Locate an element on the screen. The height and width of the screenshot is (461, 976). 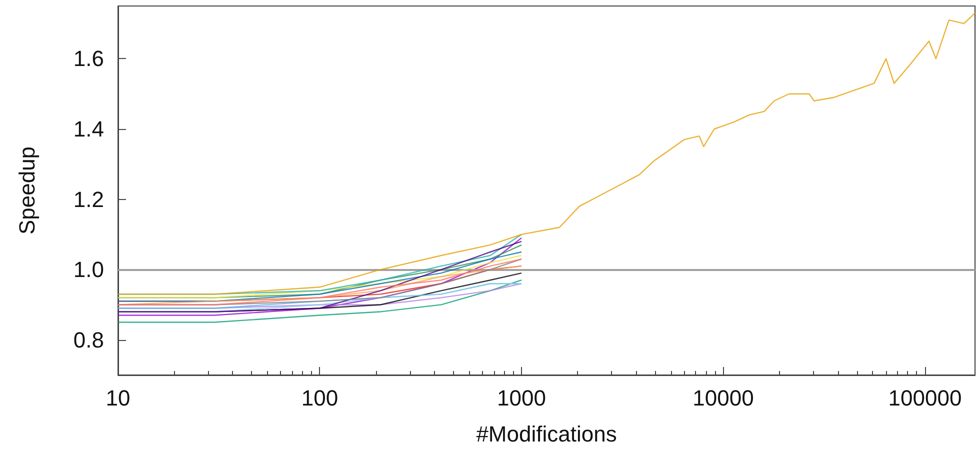
x-tick-label: 10 is located at coordinates (118, 398).